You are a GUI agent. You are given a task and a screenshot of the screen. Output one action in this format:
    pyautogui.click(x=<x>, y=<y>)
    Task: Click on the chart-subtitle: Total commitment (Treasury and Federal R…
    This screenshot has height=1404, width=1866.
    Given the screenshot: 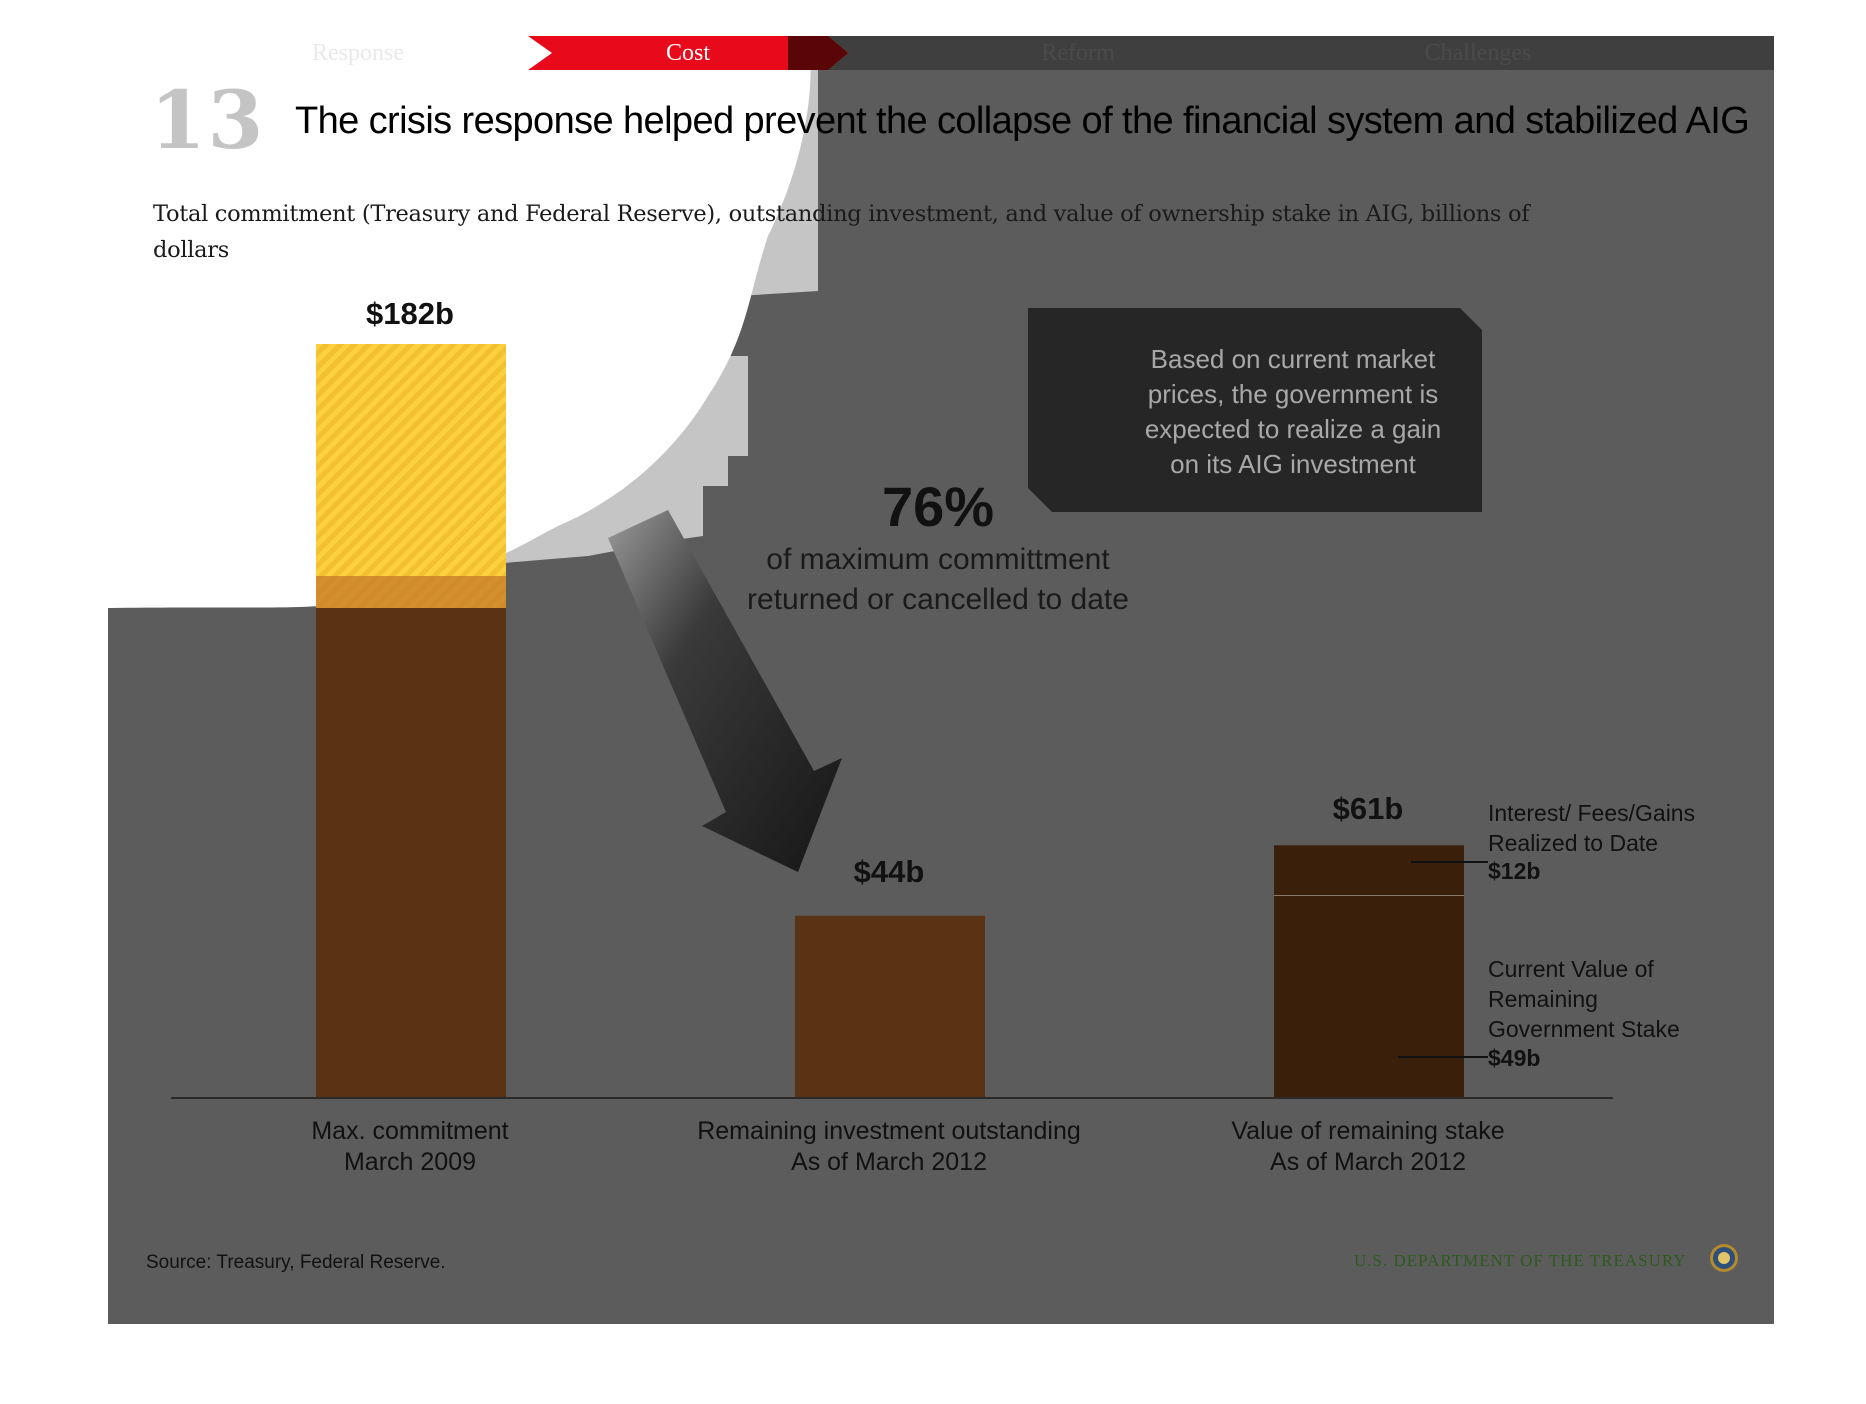 What is the action you would take?
    pyautogui.click(x=841, y=232)
    